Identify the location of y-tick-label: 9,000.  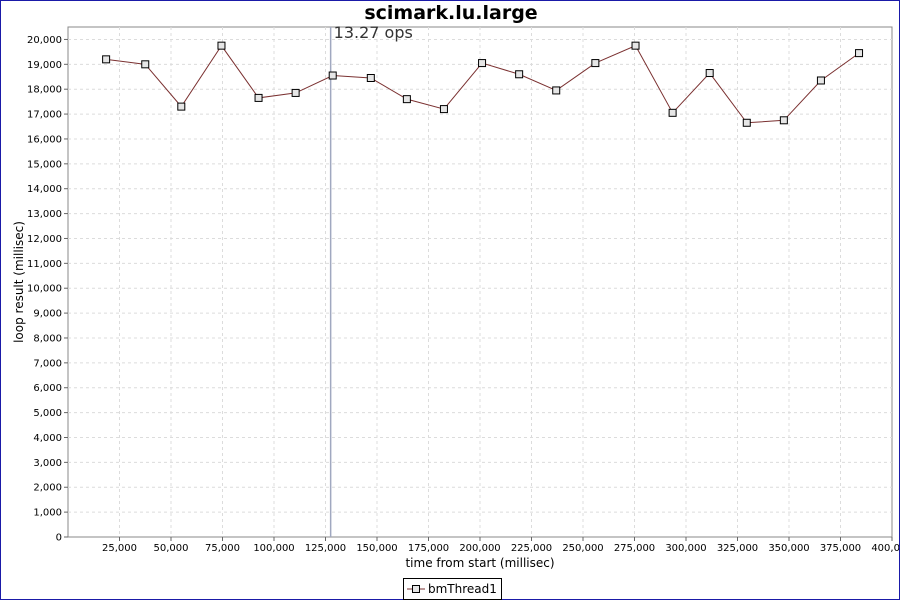
(47, 314).